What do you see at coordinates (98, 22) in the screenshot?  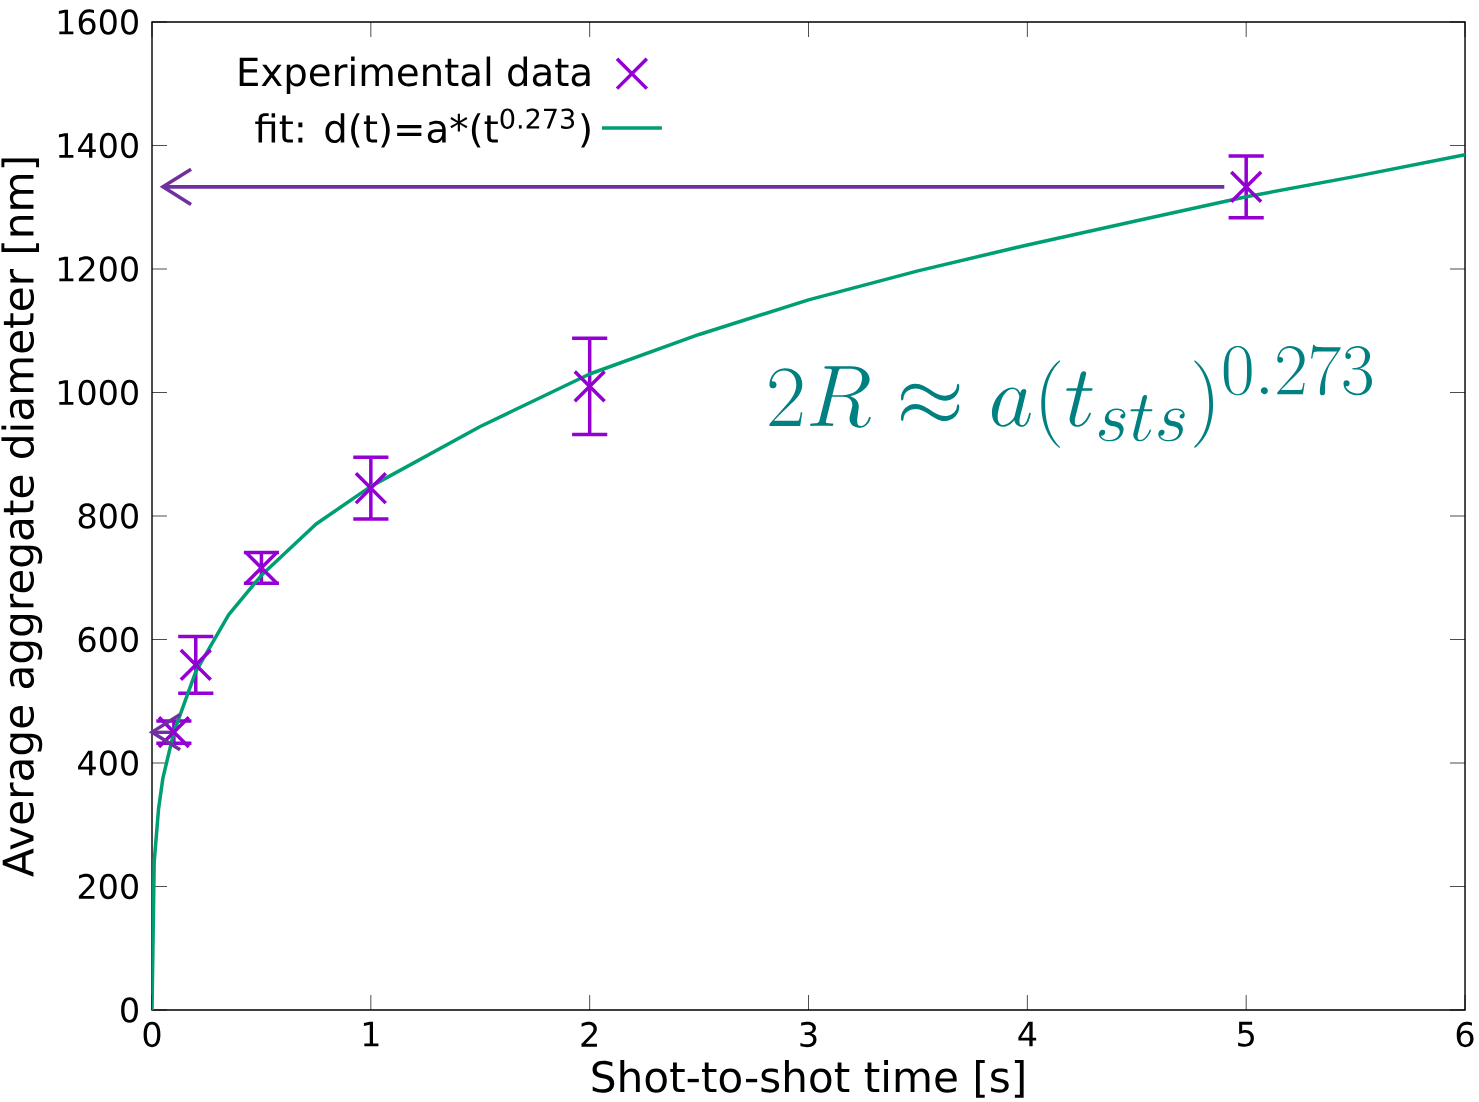 I see `y-tick-label: 1600` at bounding box center [98, 22].